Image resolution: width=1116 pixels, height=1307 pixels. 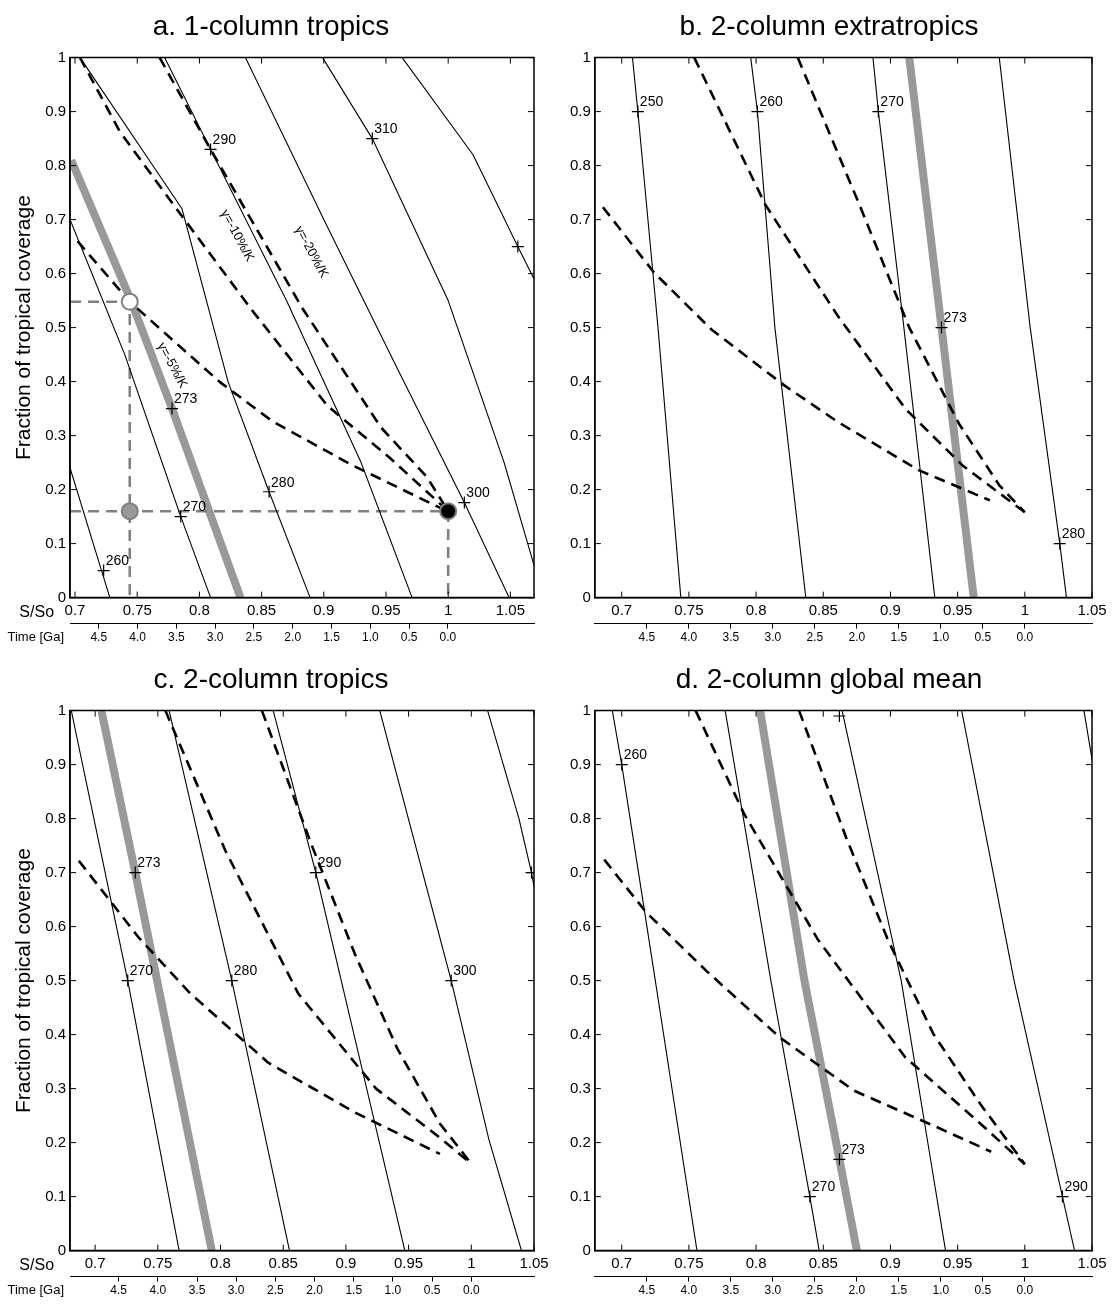 What do you see at coordinates (37, 1265) in the screenshot?
I see `x-axis-title: S/So` at bounding box center [37, 1265].